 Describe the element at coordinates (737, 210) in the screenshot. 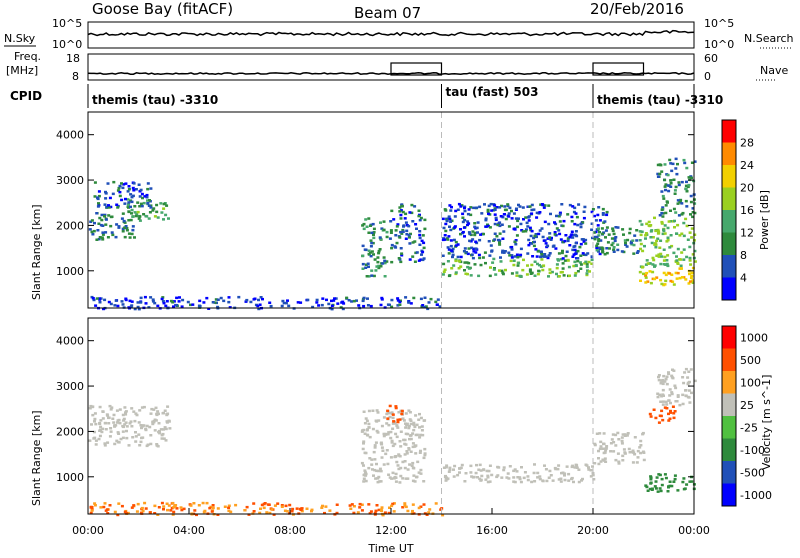

I see `power-colorbar: 28 24 20 16 12 8 4` at that location.